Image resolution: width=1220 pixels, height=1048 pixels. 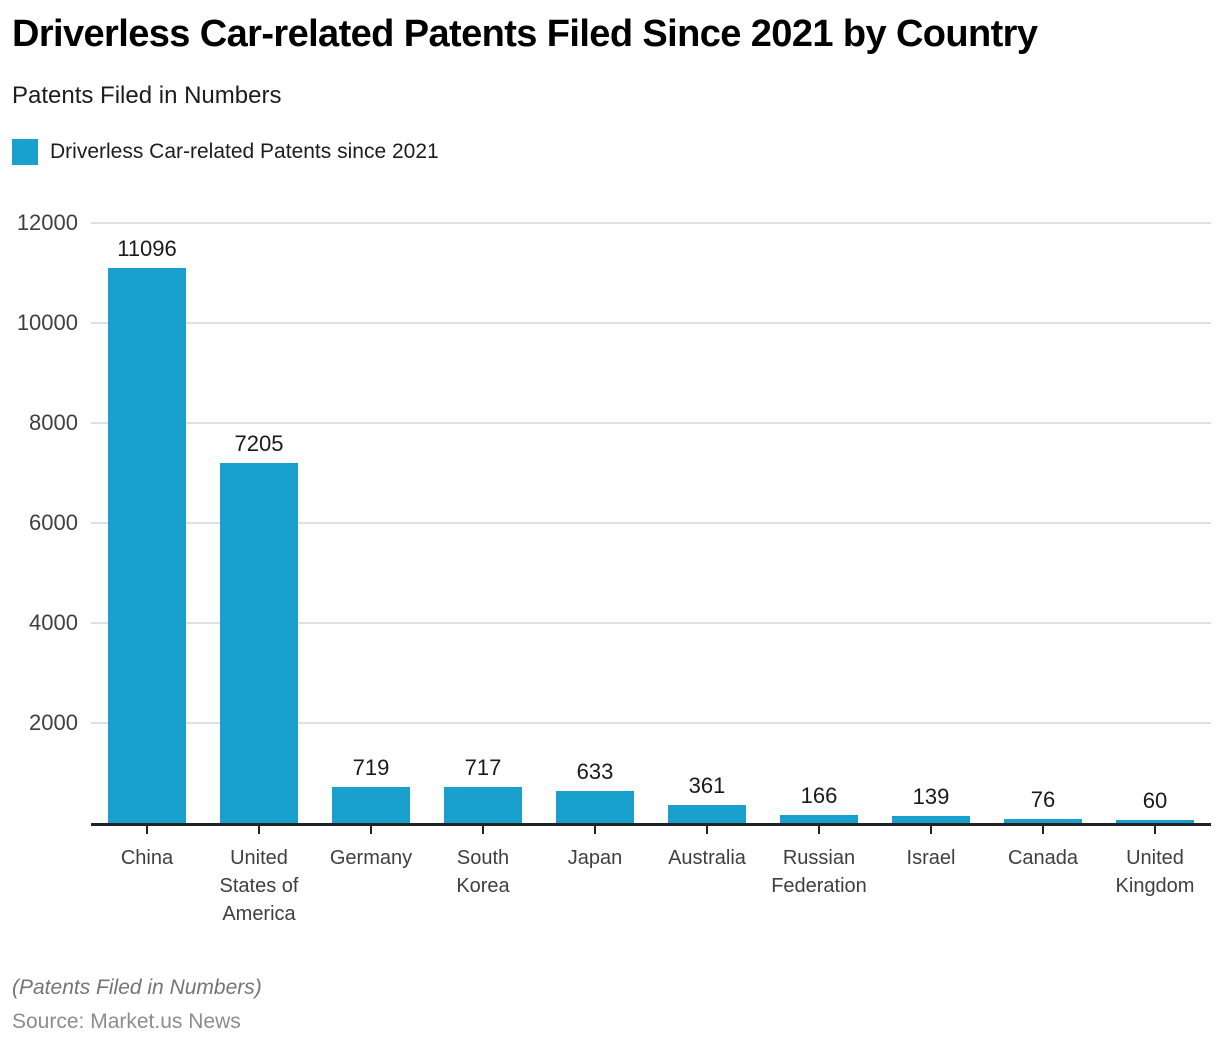 I want to click on y-axis-label: 12000, so click(x=47, y=222).